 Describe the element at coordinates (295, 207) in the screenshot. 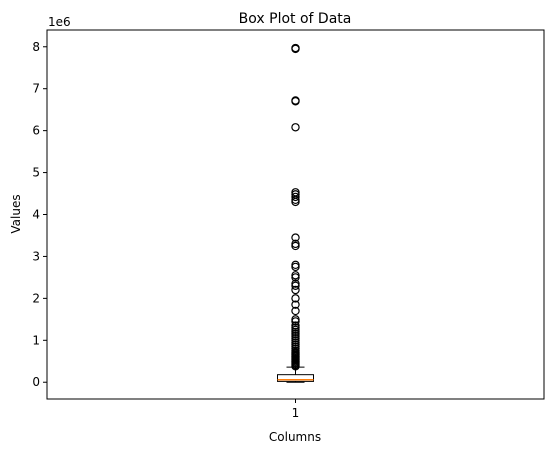

I see `outlier-points` at that location.